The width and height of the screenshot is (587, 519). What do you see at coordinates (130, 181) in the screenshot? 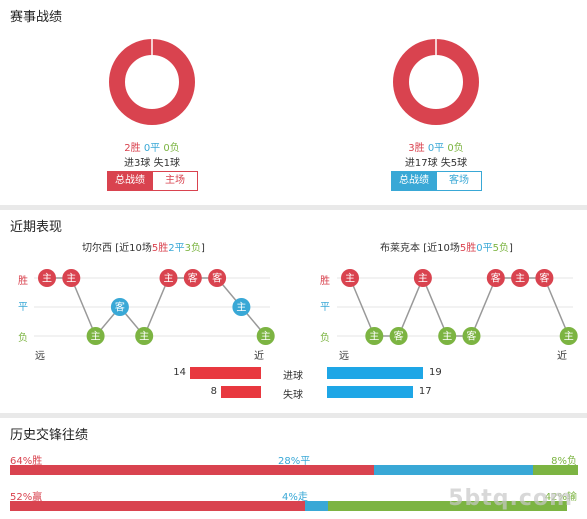
I see `left-tab-total: 总战绩` at bounding box center [130, 181].